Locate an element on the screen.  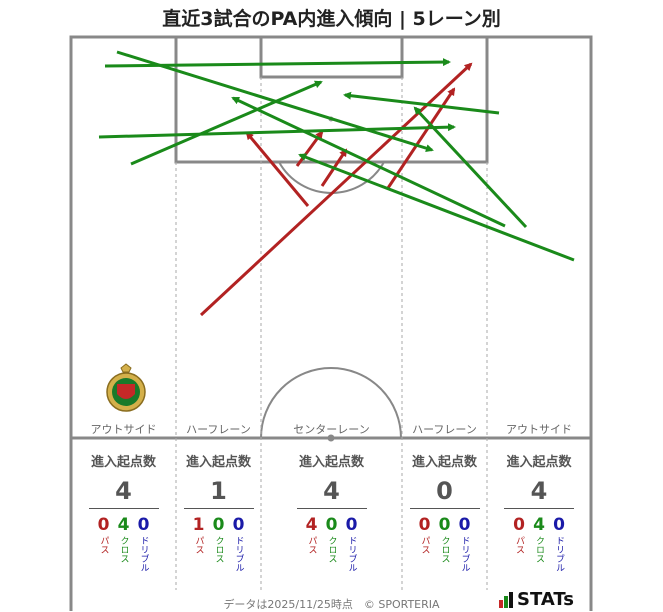
footer-credit: データは2025/11/25時点 © SPORTERIA is located at coordinates (331, 604).